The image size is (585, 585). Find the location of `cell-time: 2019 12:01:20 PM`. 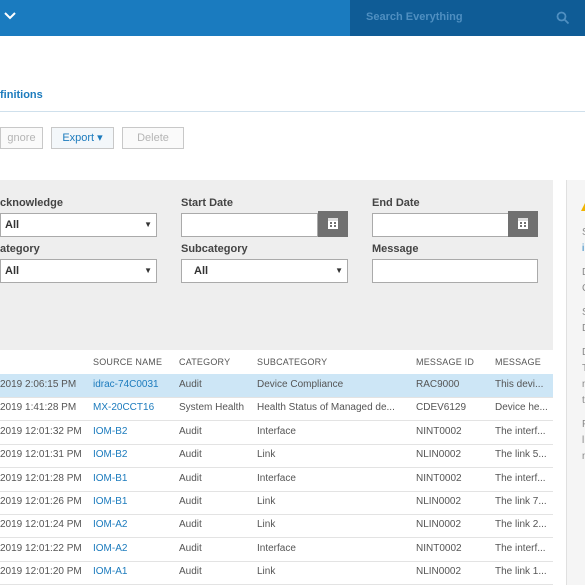

cell-time: 2019 12:01:20 PM is located at coordinates (41, 572).